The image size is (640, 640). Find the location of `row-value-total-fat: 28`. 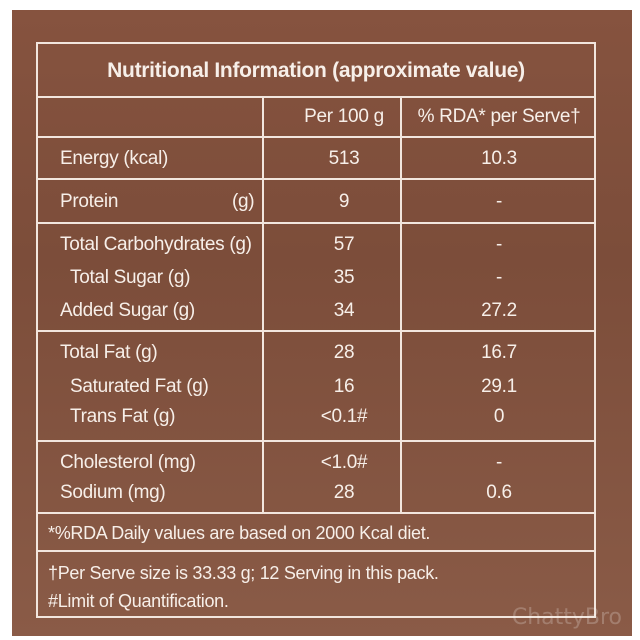

row-value-total-fat: 28 is located at coordinates (344, 352).